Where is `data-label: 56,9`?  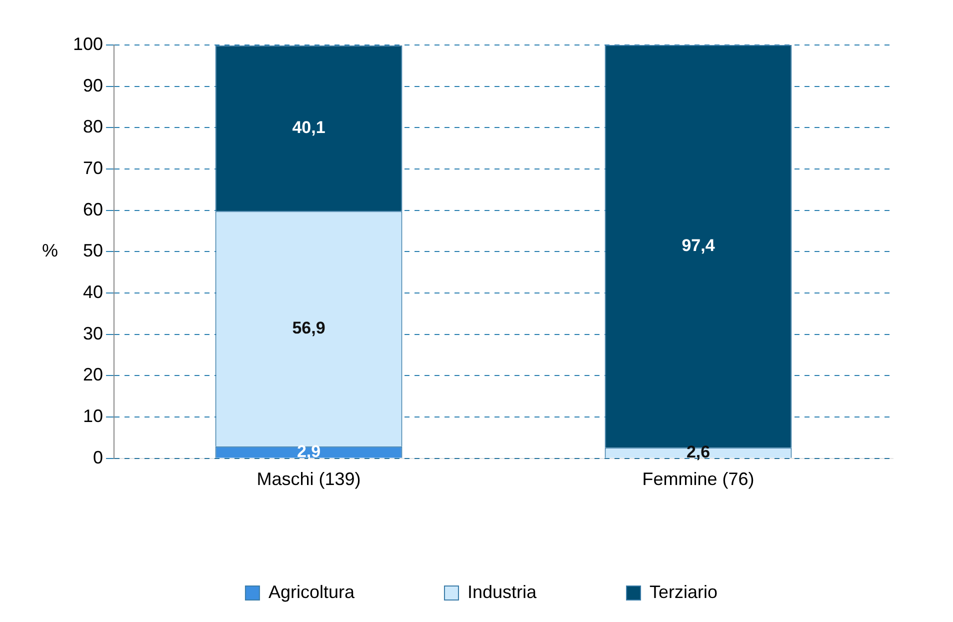
data-label: 56,9 is located at coordinates (309, 328).